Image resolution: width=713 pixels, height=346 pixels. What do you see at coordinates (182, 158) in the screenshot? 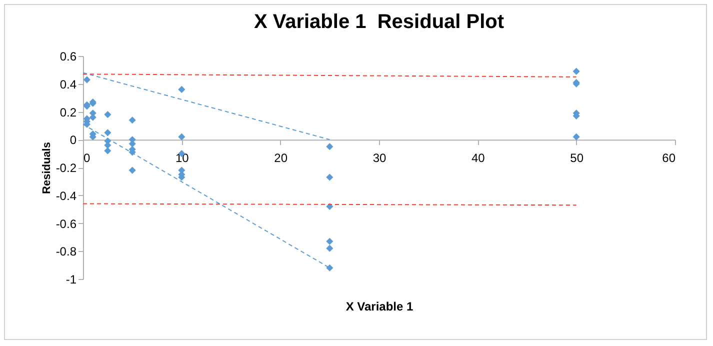
I see `x-tick-label: 10` at bounding box center [182, 158].